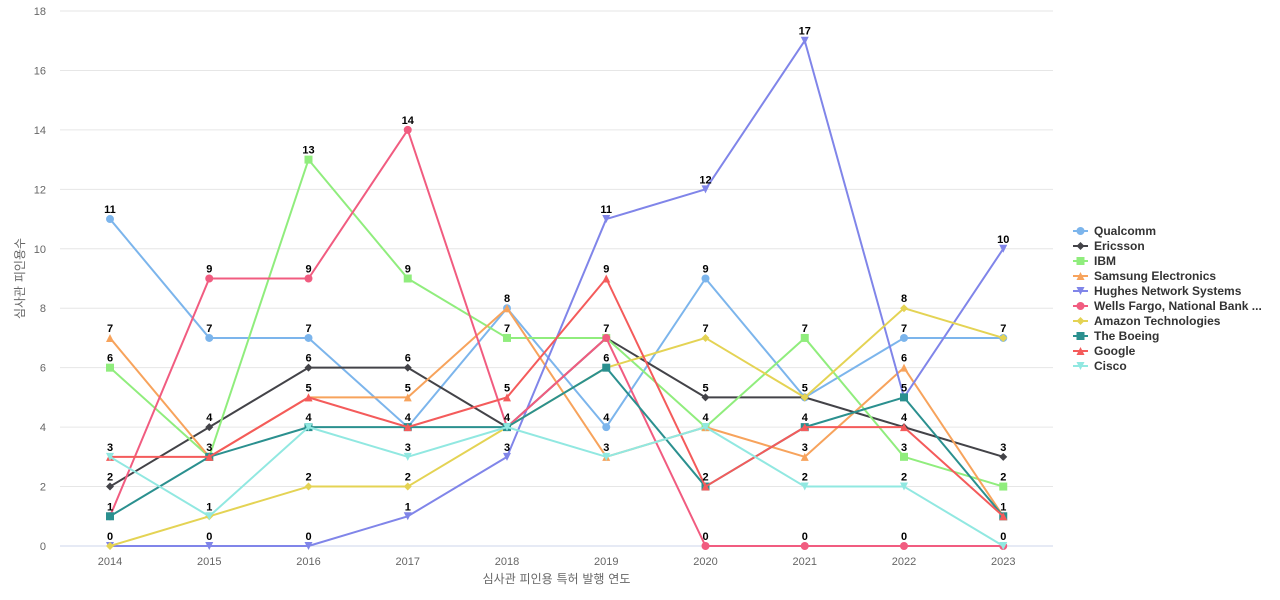 This screenshot has width=1280, height=600. Describe the element at coordinates (209, 507) in the screenshot. I see `data-label: 1` at that location.